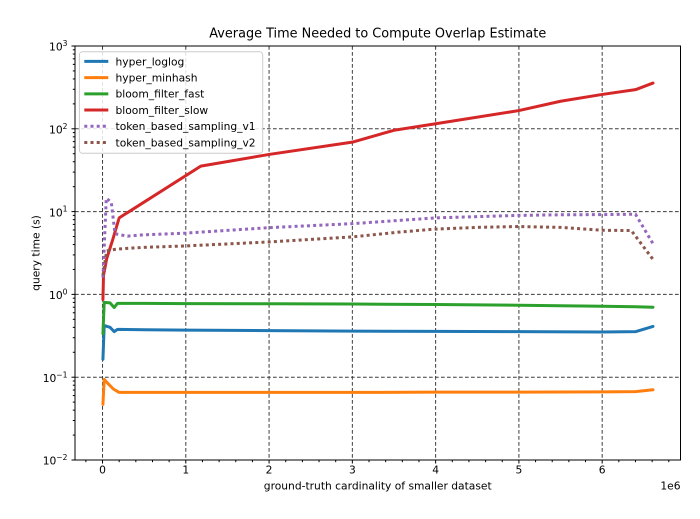 Image resolution: width=700 pixels, height=519 pixels. I want to click on legend-label: bloom_filter_slow, so click(162, 110).